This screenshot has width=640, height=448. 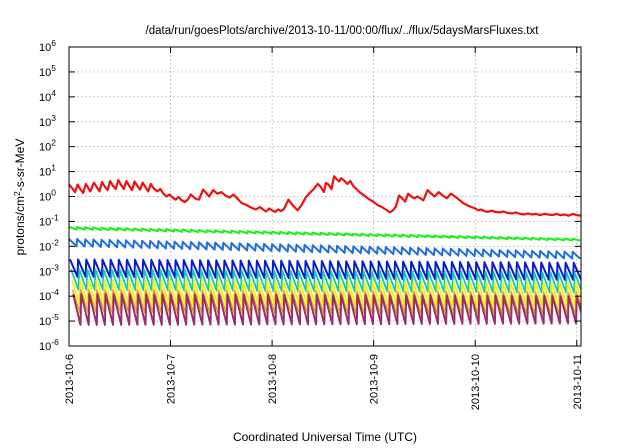 What do you see at coordinates (325, 437) in the screenshot?
I see `x-axis-label: Coordinated Universal Time (UTC)` at bounding box center [325, 437].